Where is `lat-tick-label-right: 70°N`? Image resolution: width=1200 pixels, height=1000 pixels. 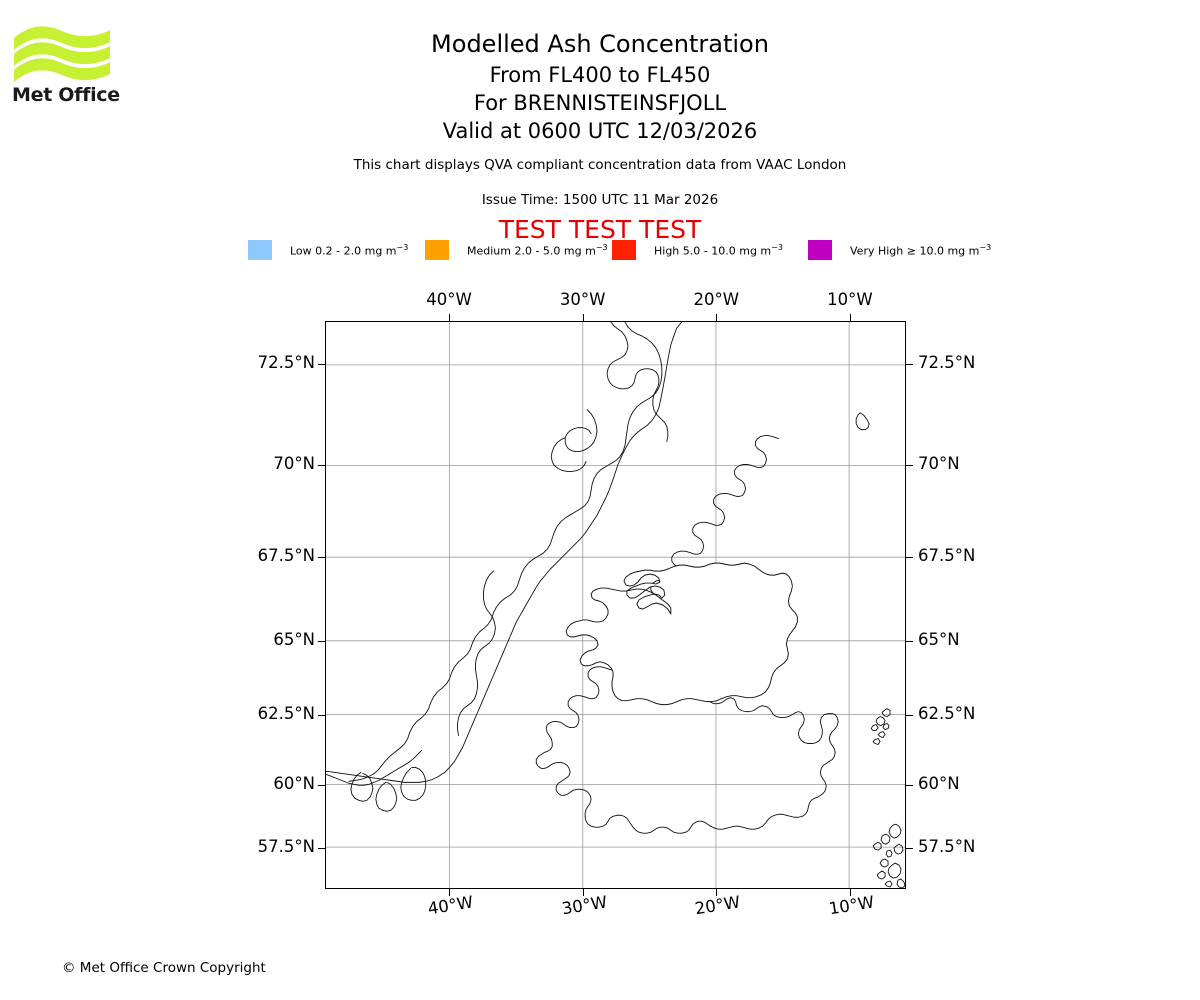 lat-tick-label-right: 70°N is located at coordinates (939, 463).